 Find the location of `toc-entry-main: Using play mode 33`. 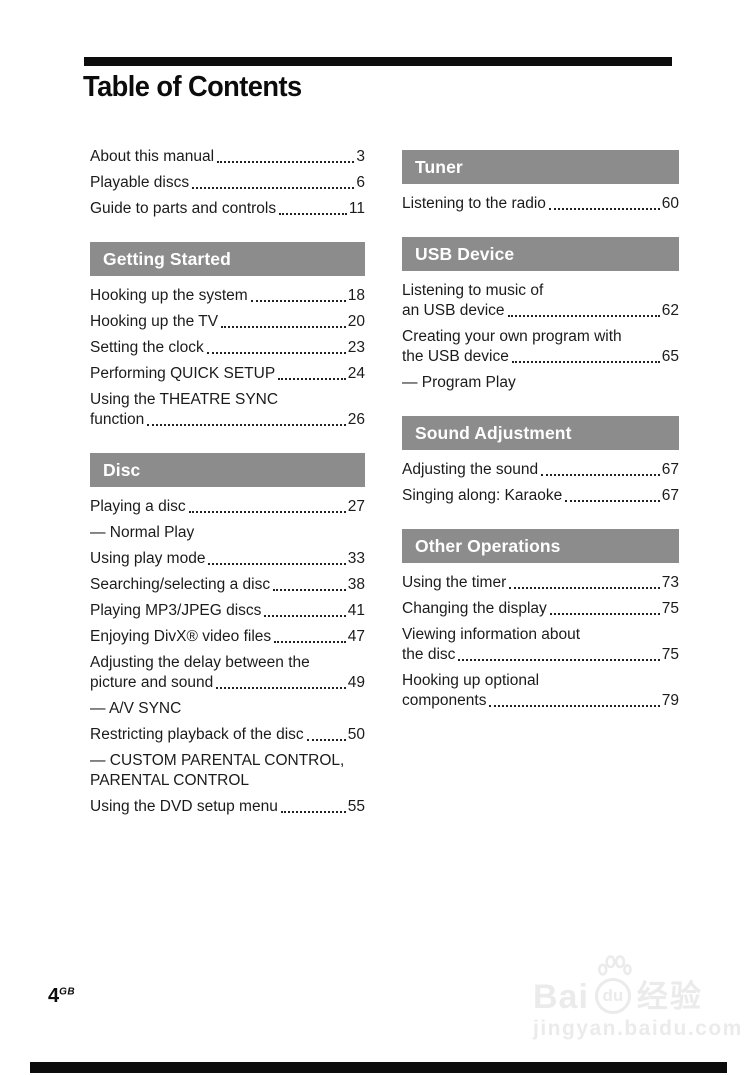

toc-entry-main: Using play mode 33 is located at coordinates (227, 559).